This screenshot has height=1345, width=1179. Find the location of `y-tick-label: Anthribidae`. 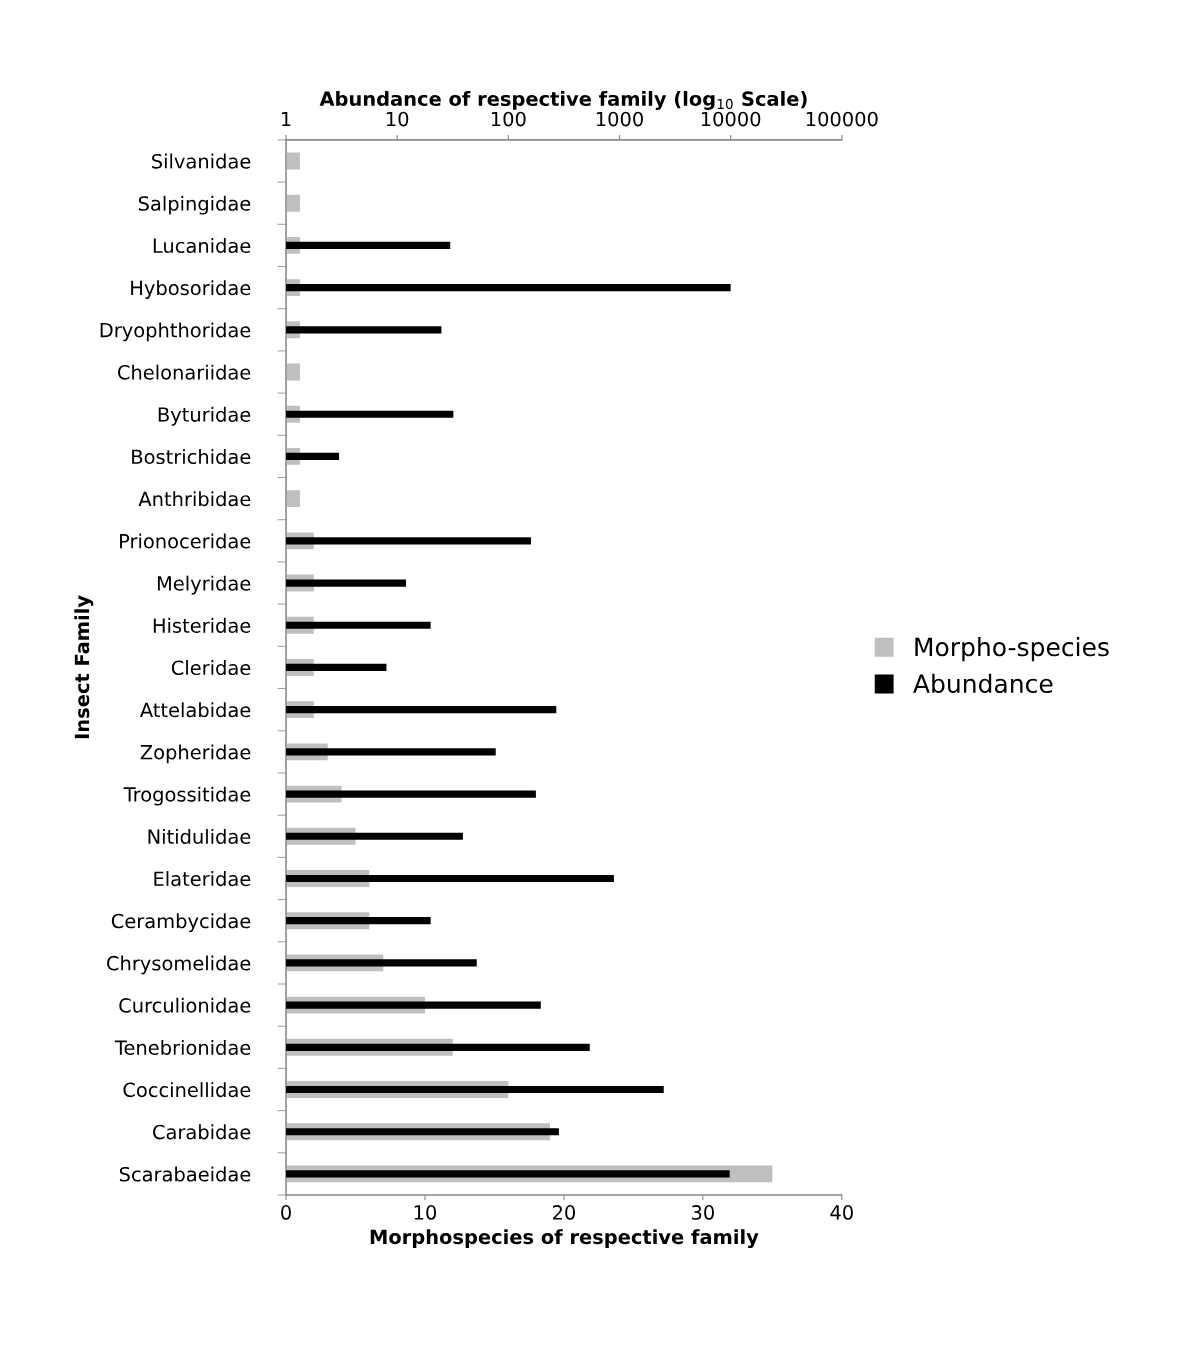

y-tick-label: Anthribidae is located at coordinates (194, 499).